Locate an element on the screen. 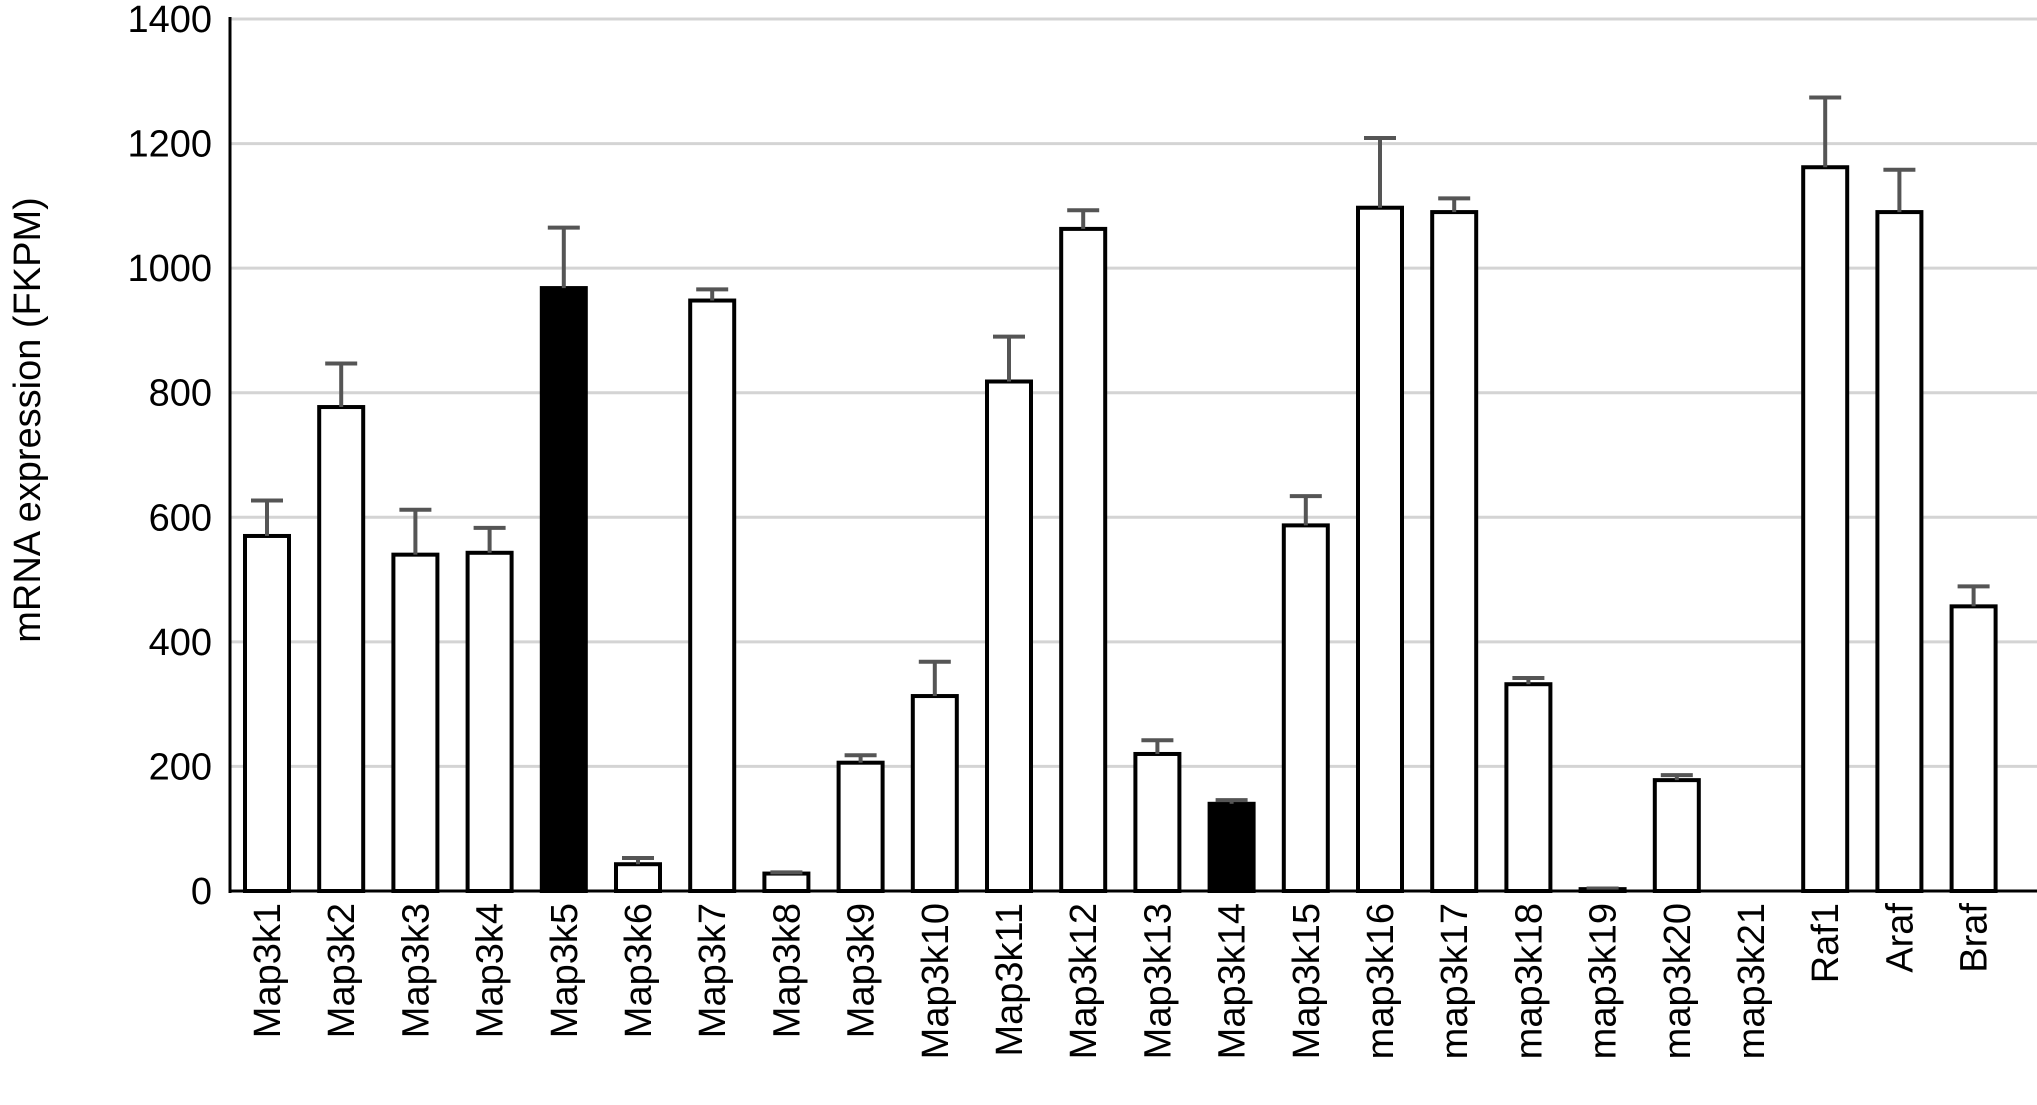 The height and width of the screenshot is (1105, 2037). bar-braf is located at coordinates (1973, 749).